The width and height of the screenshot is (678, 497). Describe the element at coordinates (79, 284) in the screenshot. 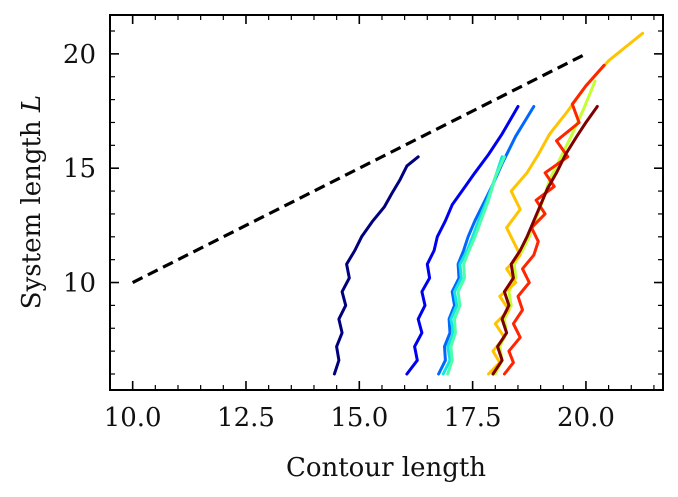

I see `y-tick-label: 10` at that location.